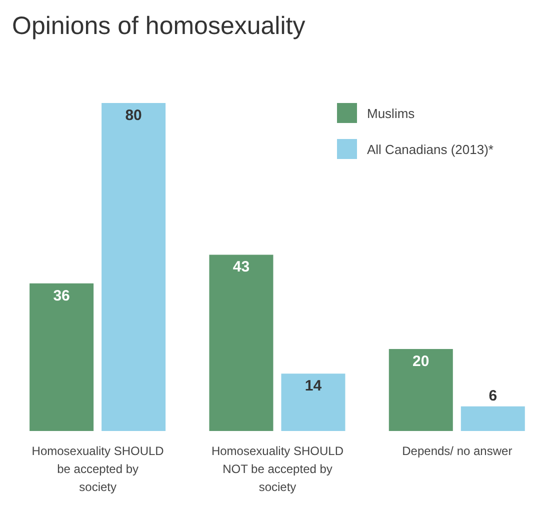 The width and height of the screenshot is (555, 525). Describe the element at coordinates (61, 295) in the screenshot. I see `data-label: 36` at that location.